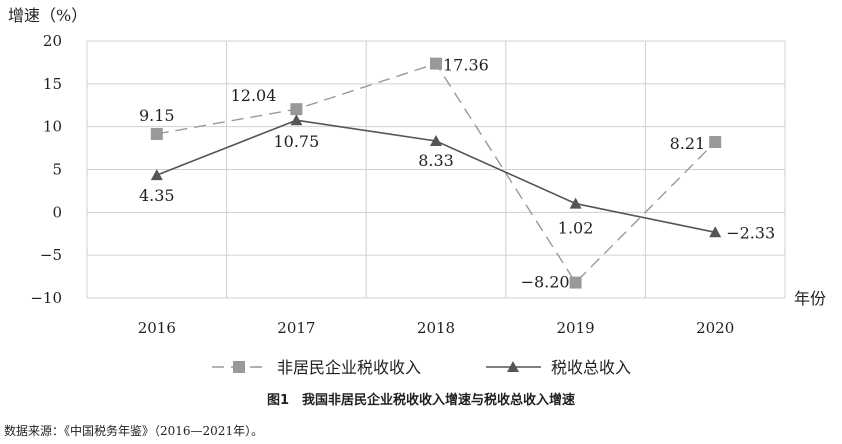 Image resolution: width=842 pixels, height=444 pixels. I want to click on data-label: 17.36, so click(466, 65).